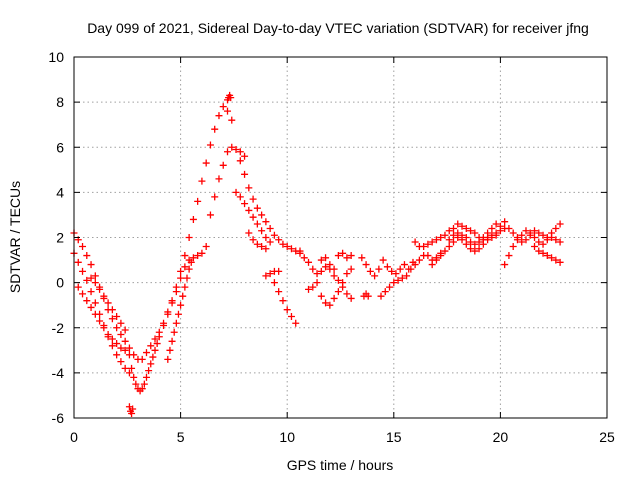 The image size is (640, 480). I want to click on y-tick-label: -2, so click(58, 328).